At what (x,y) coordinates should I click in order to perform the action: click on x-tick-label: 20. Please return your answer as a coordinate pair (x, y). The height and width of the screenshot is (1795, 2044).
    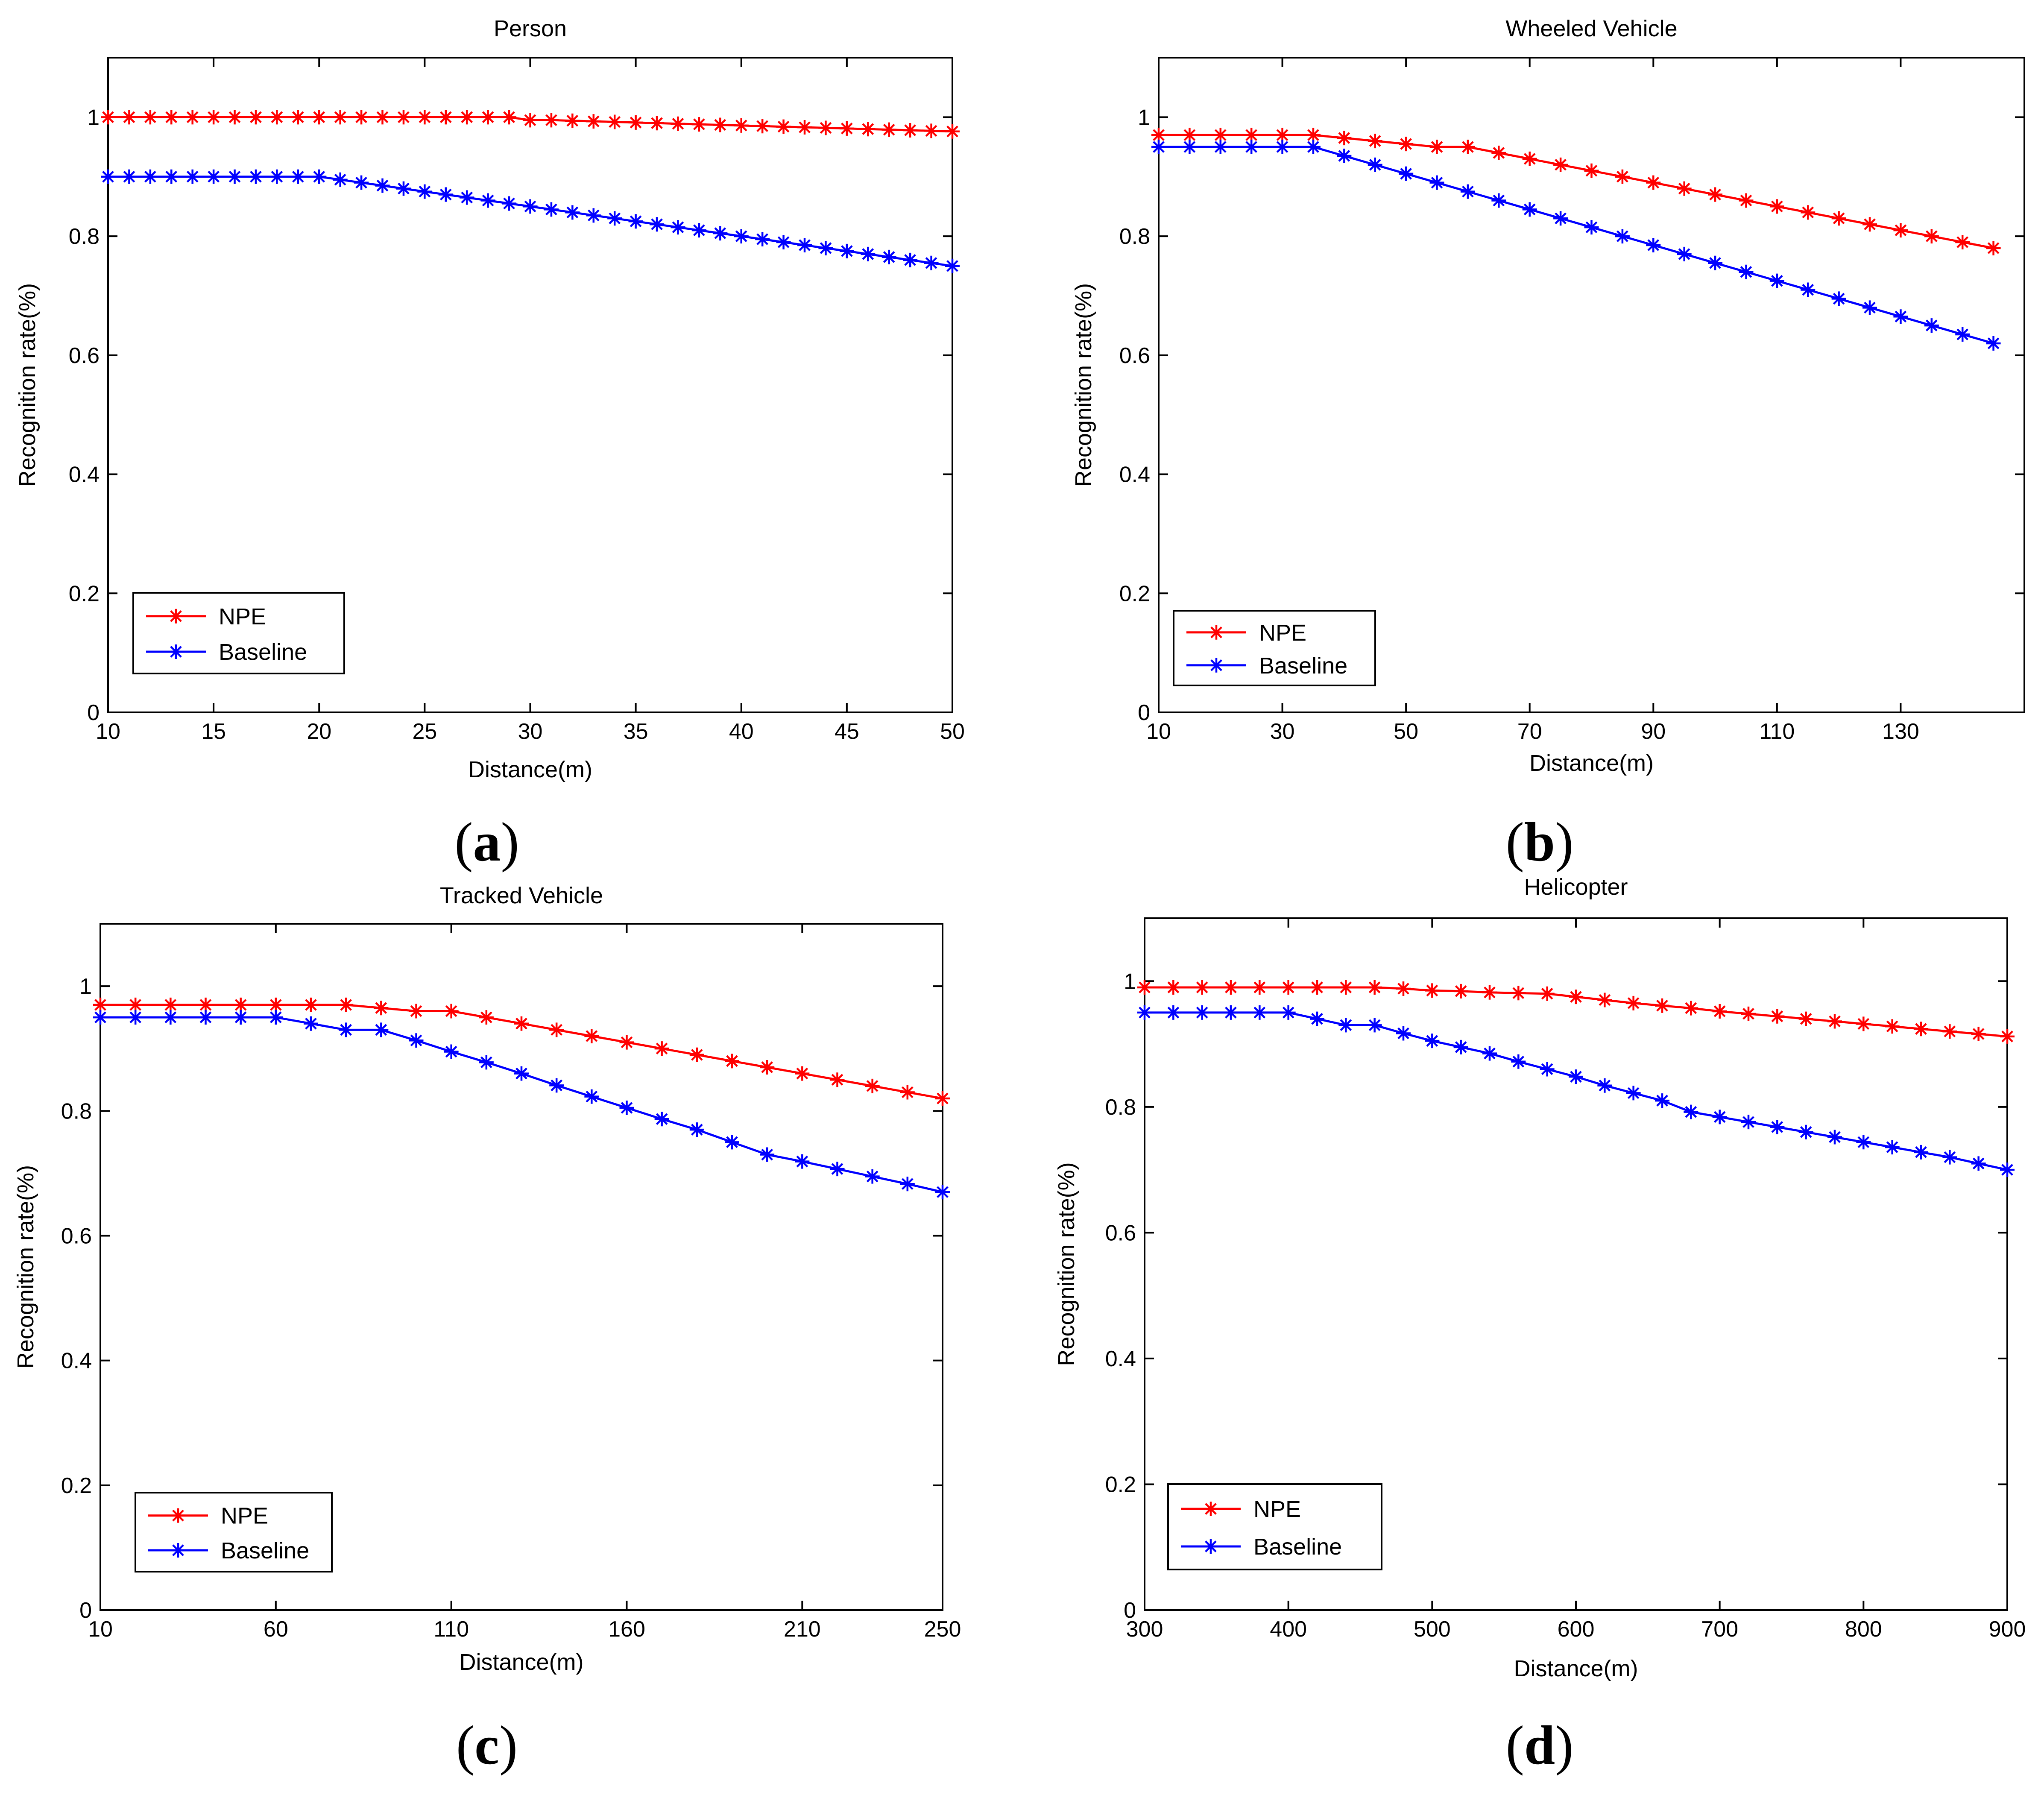
    Looking at the image, I should click on (319, 731).